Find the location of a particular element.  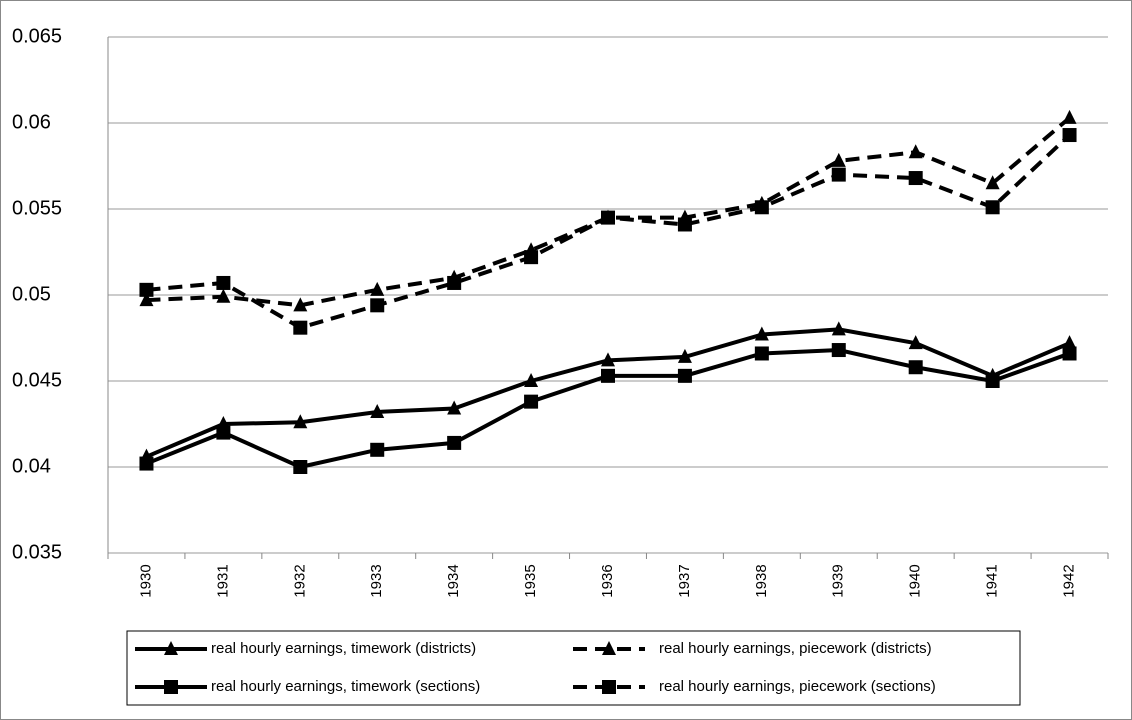

x-tick-label: 1939 is located at coordinates (838, 580).